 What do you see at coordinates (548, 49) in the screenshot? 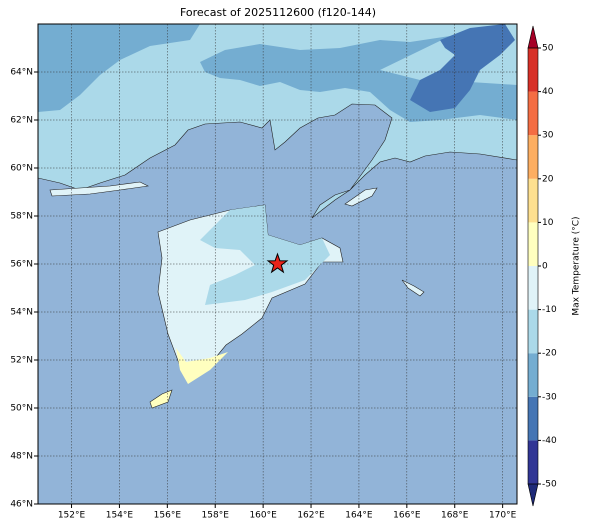
I see `colorbar-tick-label: 50` at bounding box center [548, 49].